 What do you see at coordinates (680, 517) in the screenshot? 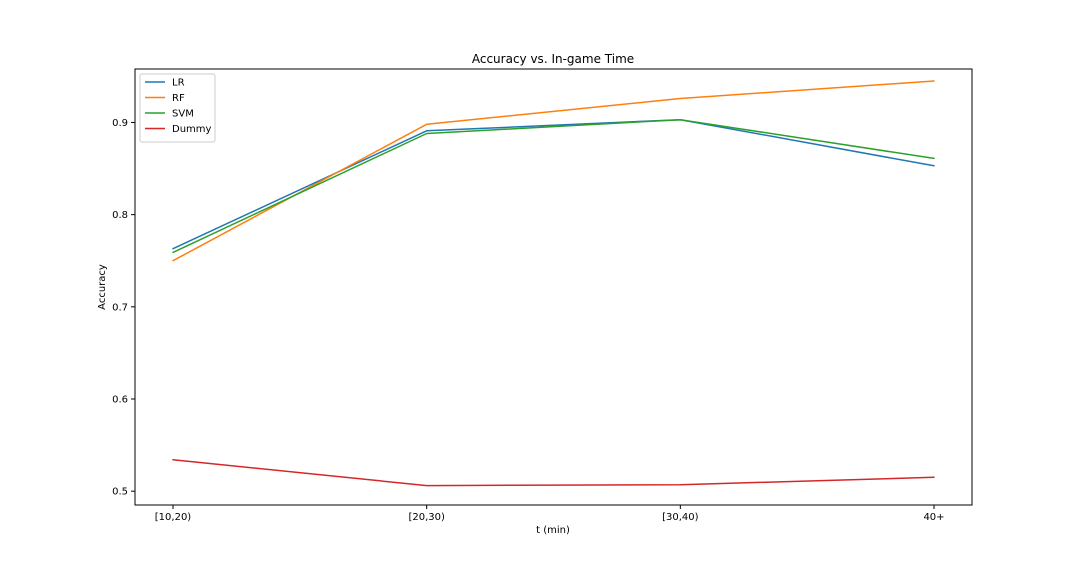
I see `x-tick-label: [30,40)` at bounding box center [680, 517].